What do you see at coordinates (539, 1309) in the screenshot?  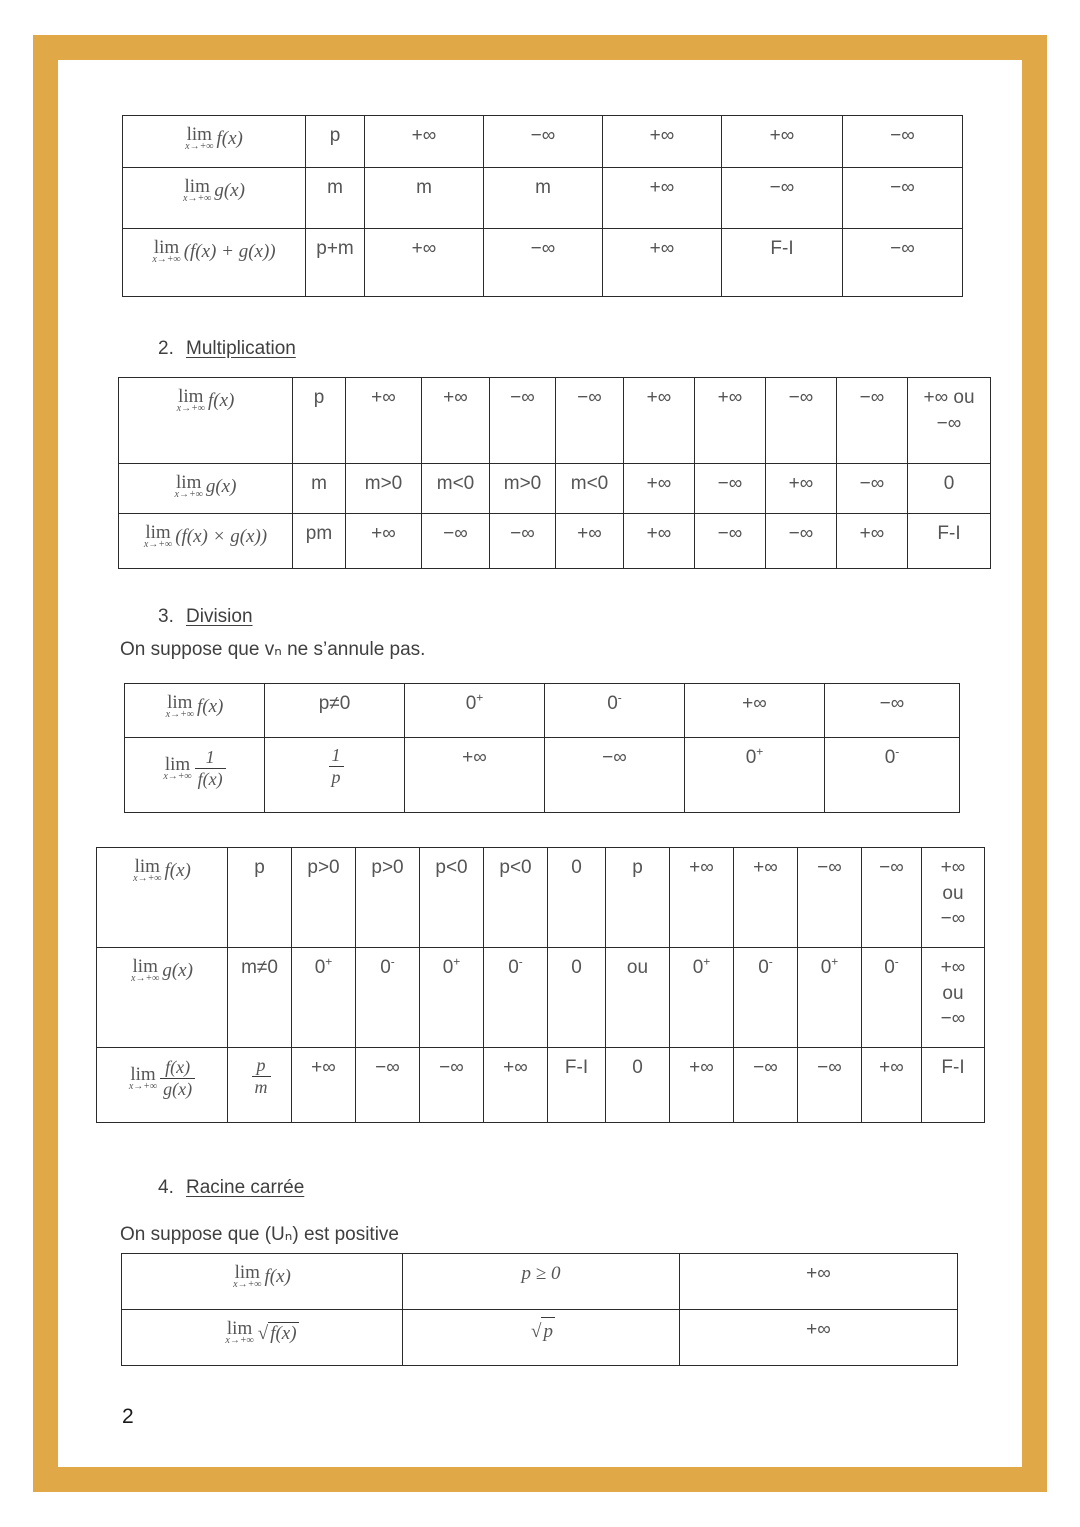 I see `racine-limits-table: lim x→+∞ f(x) p ≥ 0 +∞ lim x→+∞ √ f(x)` at bounding box center [539, 1309].